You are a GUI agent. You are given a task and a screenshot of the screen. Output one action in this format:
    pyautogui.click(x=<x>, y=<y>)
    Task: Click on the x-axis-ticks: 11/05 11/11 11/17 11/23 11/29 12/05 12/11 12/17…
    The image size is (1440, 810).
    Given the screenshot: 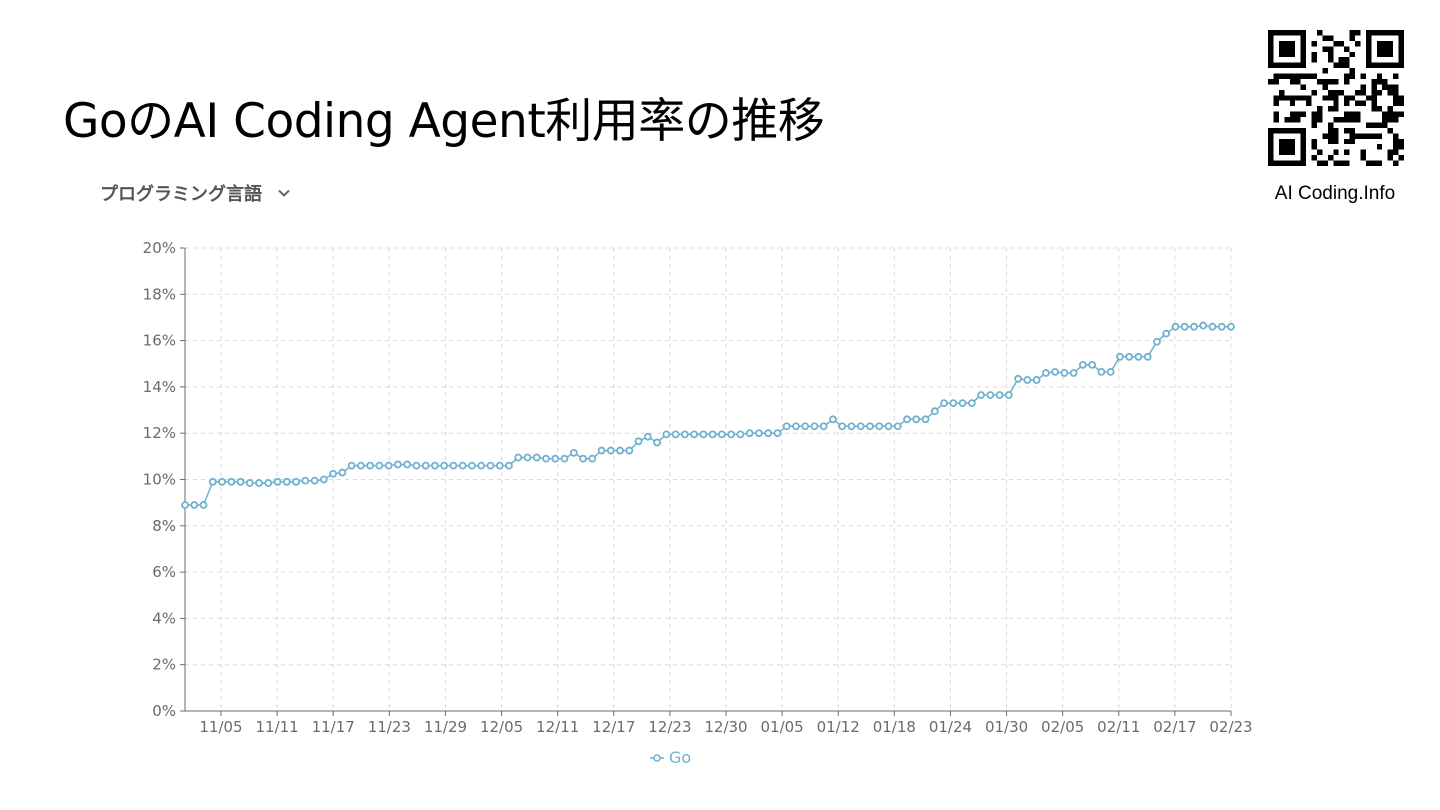 What is the action you would take?
    pyautogui.click(x=725, y=727)
    